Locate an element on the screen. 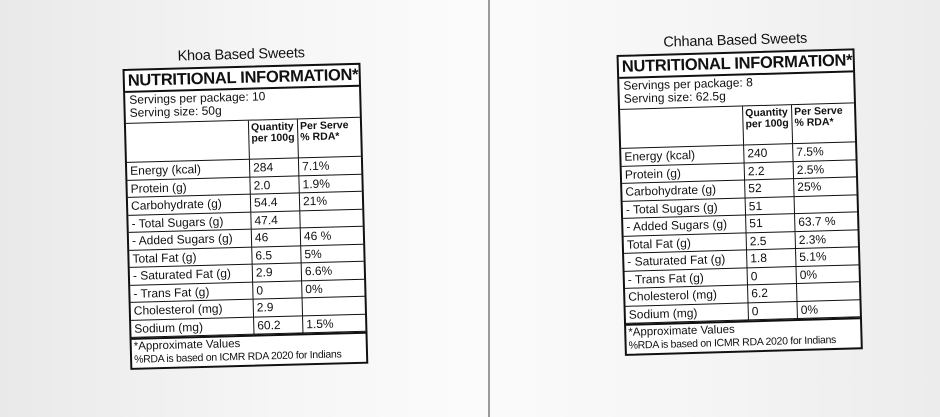 The height and width of the screenshot is (417, 940). quantity-value: 2.0 is located at coordinates (274, 185).